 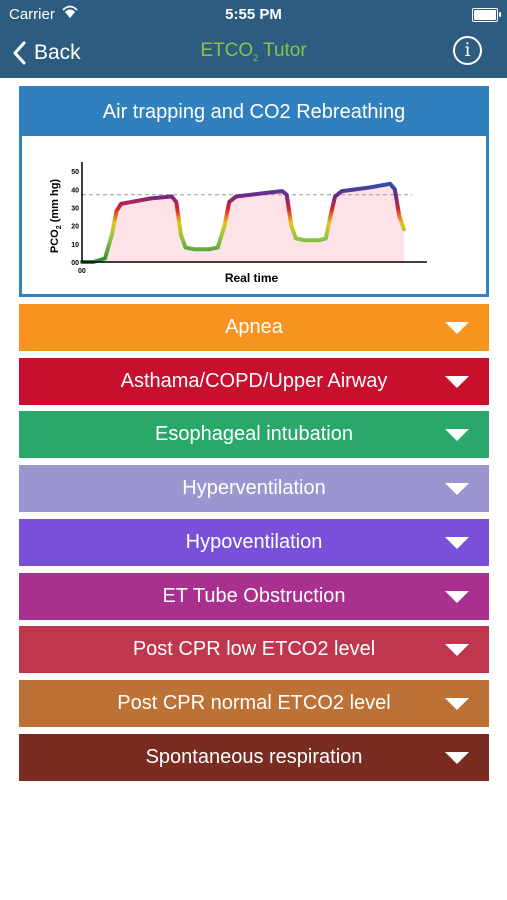 I want to click on condition-label: Post CPR normal ETCO2 level, so click(x=254, y=702).